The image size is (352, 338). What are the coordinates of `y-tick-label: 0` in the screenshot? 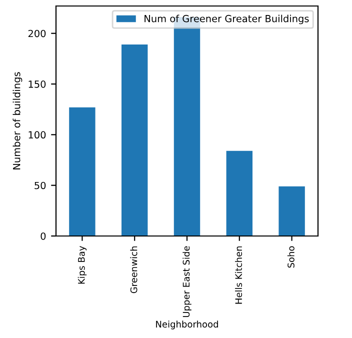 It's located at (43, 236).